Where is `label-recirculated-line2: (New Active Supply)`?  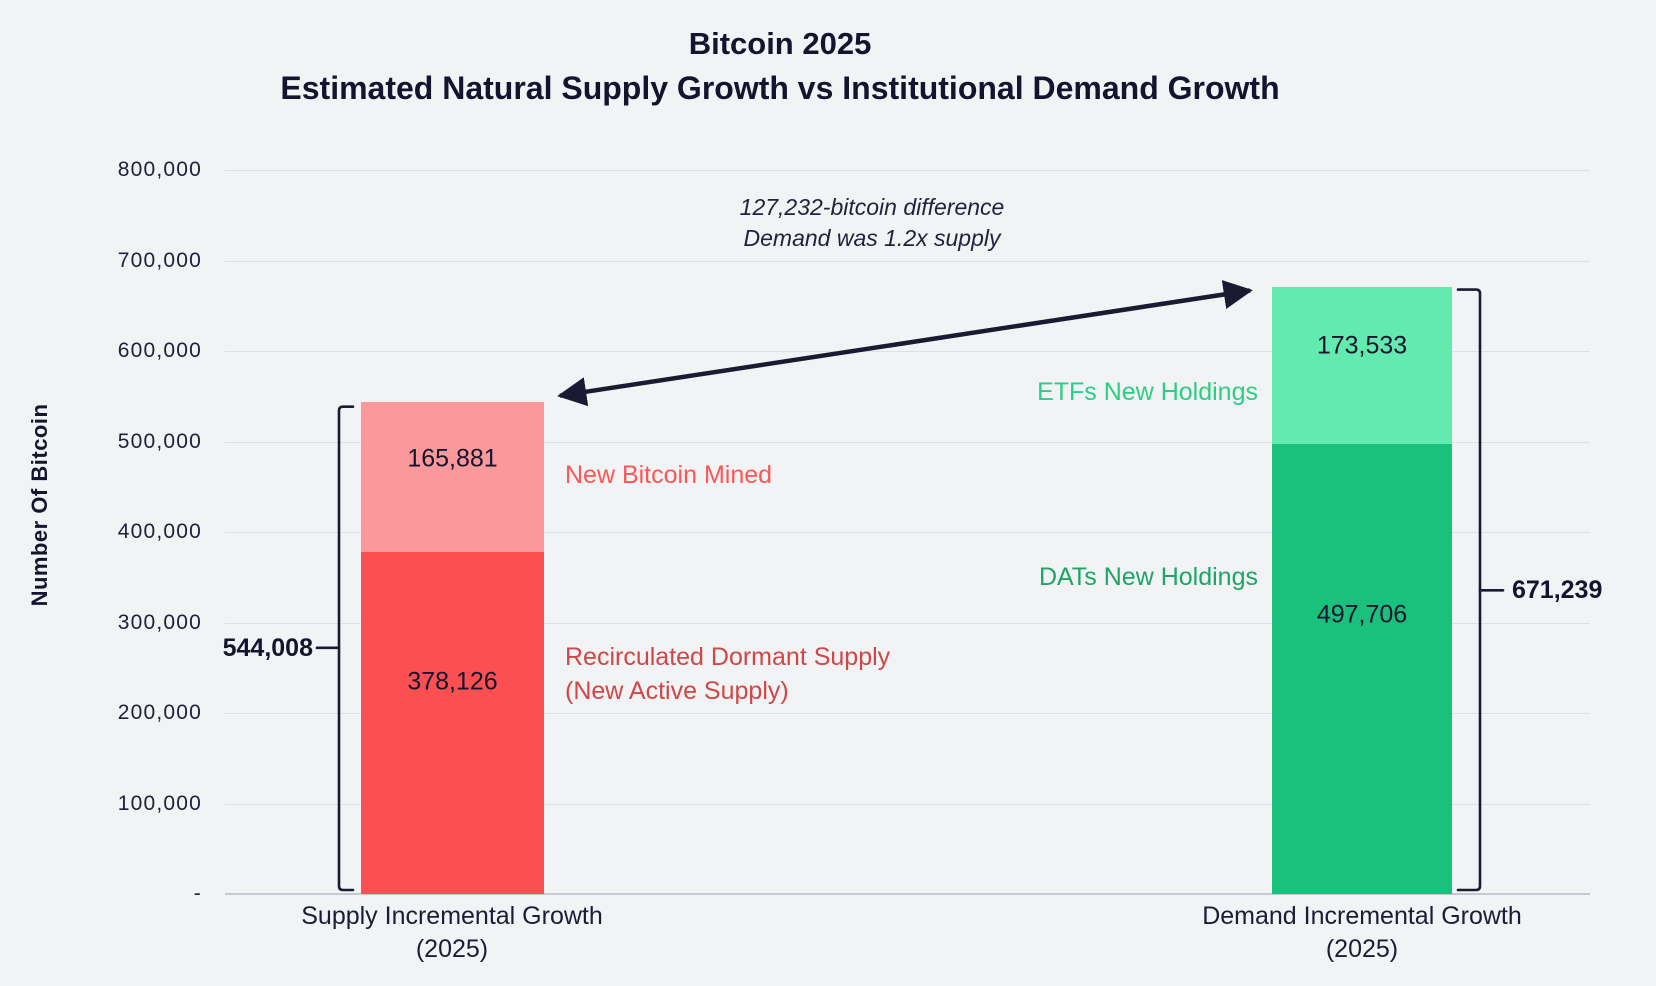 label-recirculated-line2: (New Active Supply) is located at coordinates (677, 691).